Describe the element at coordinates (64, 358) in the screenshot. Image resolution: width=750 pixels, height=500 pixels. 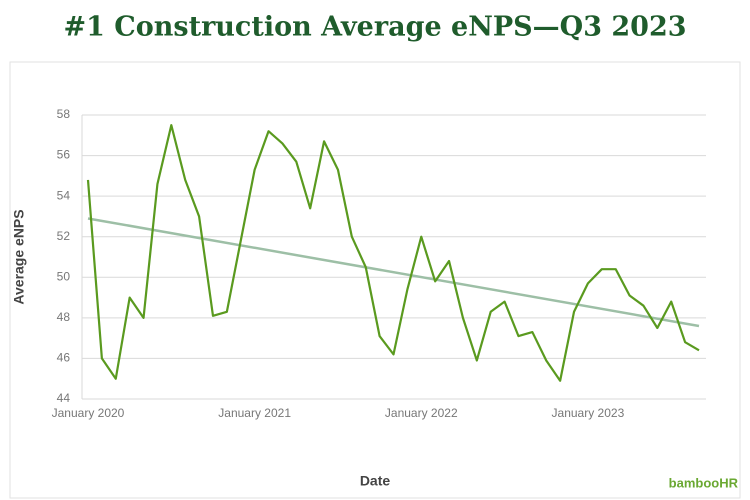
I see `y-tick-label: 46` at that location.